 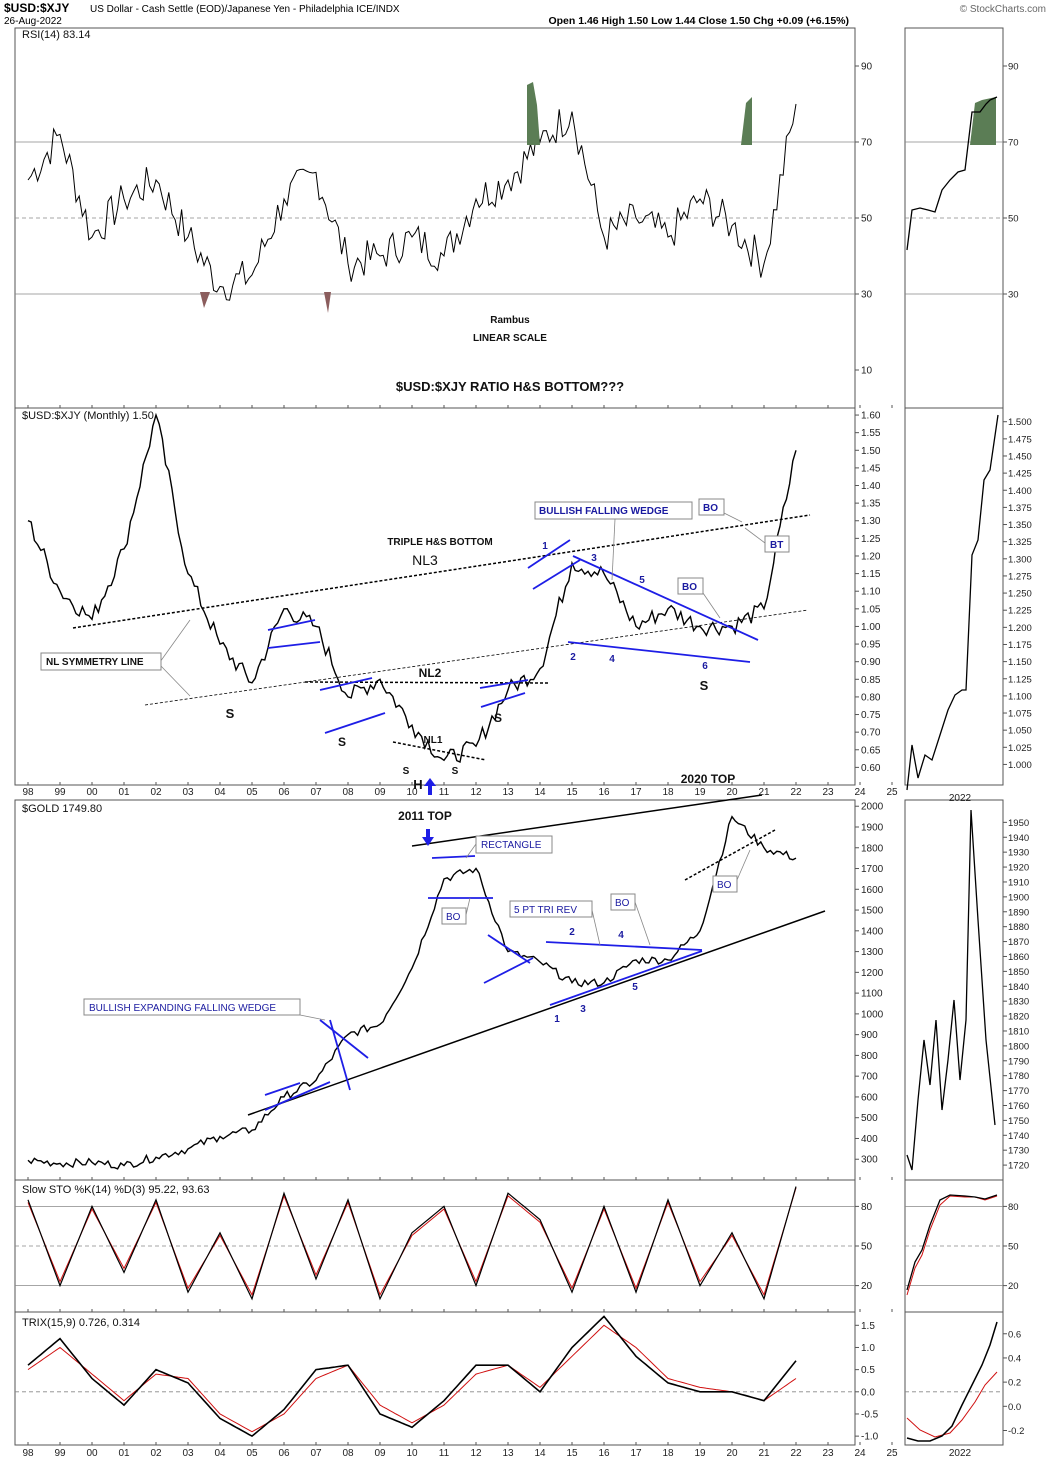 I want to click on mini-tick-label: 1870, so click(x=1018, y=942).